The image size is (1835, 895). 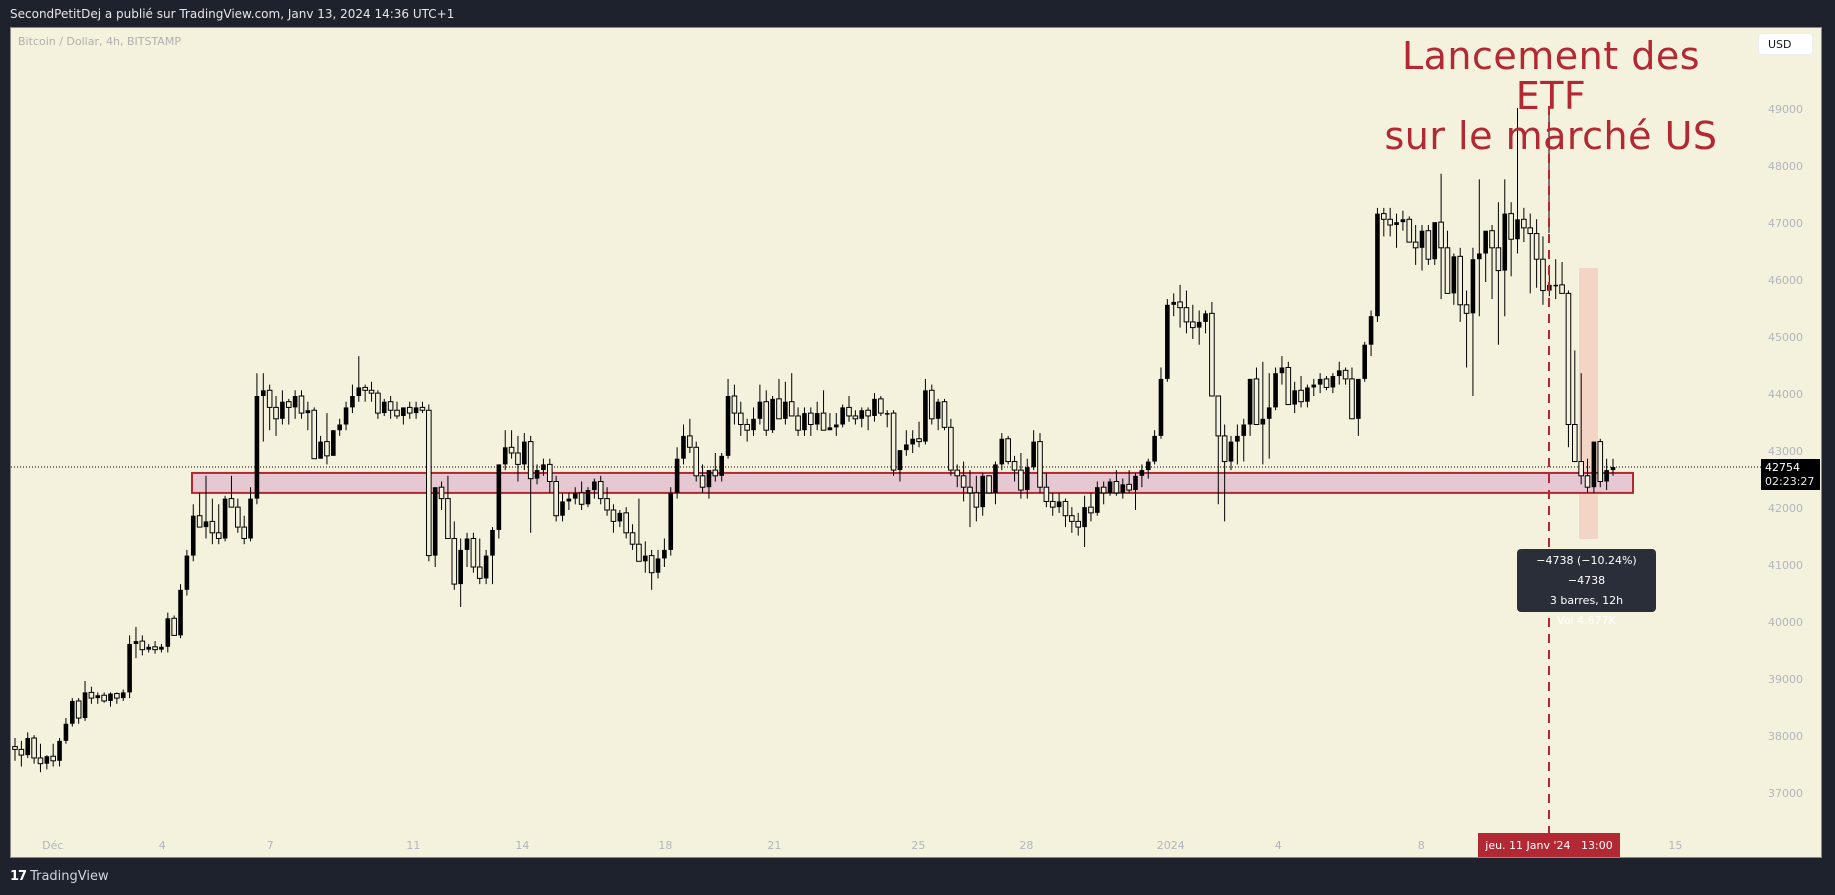 I want to click on price-tick: 44000, so click(x=1785, y=394).